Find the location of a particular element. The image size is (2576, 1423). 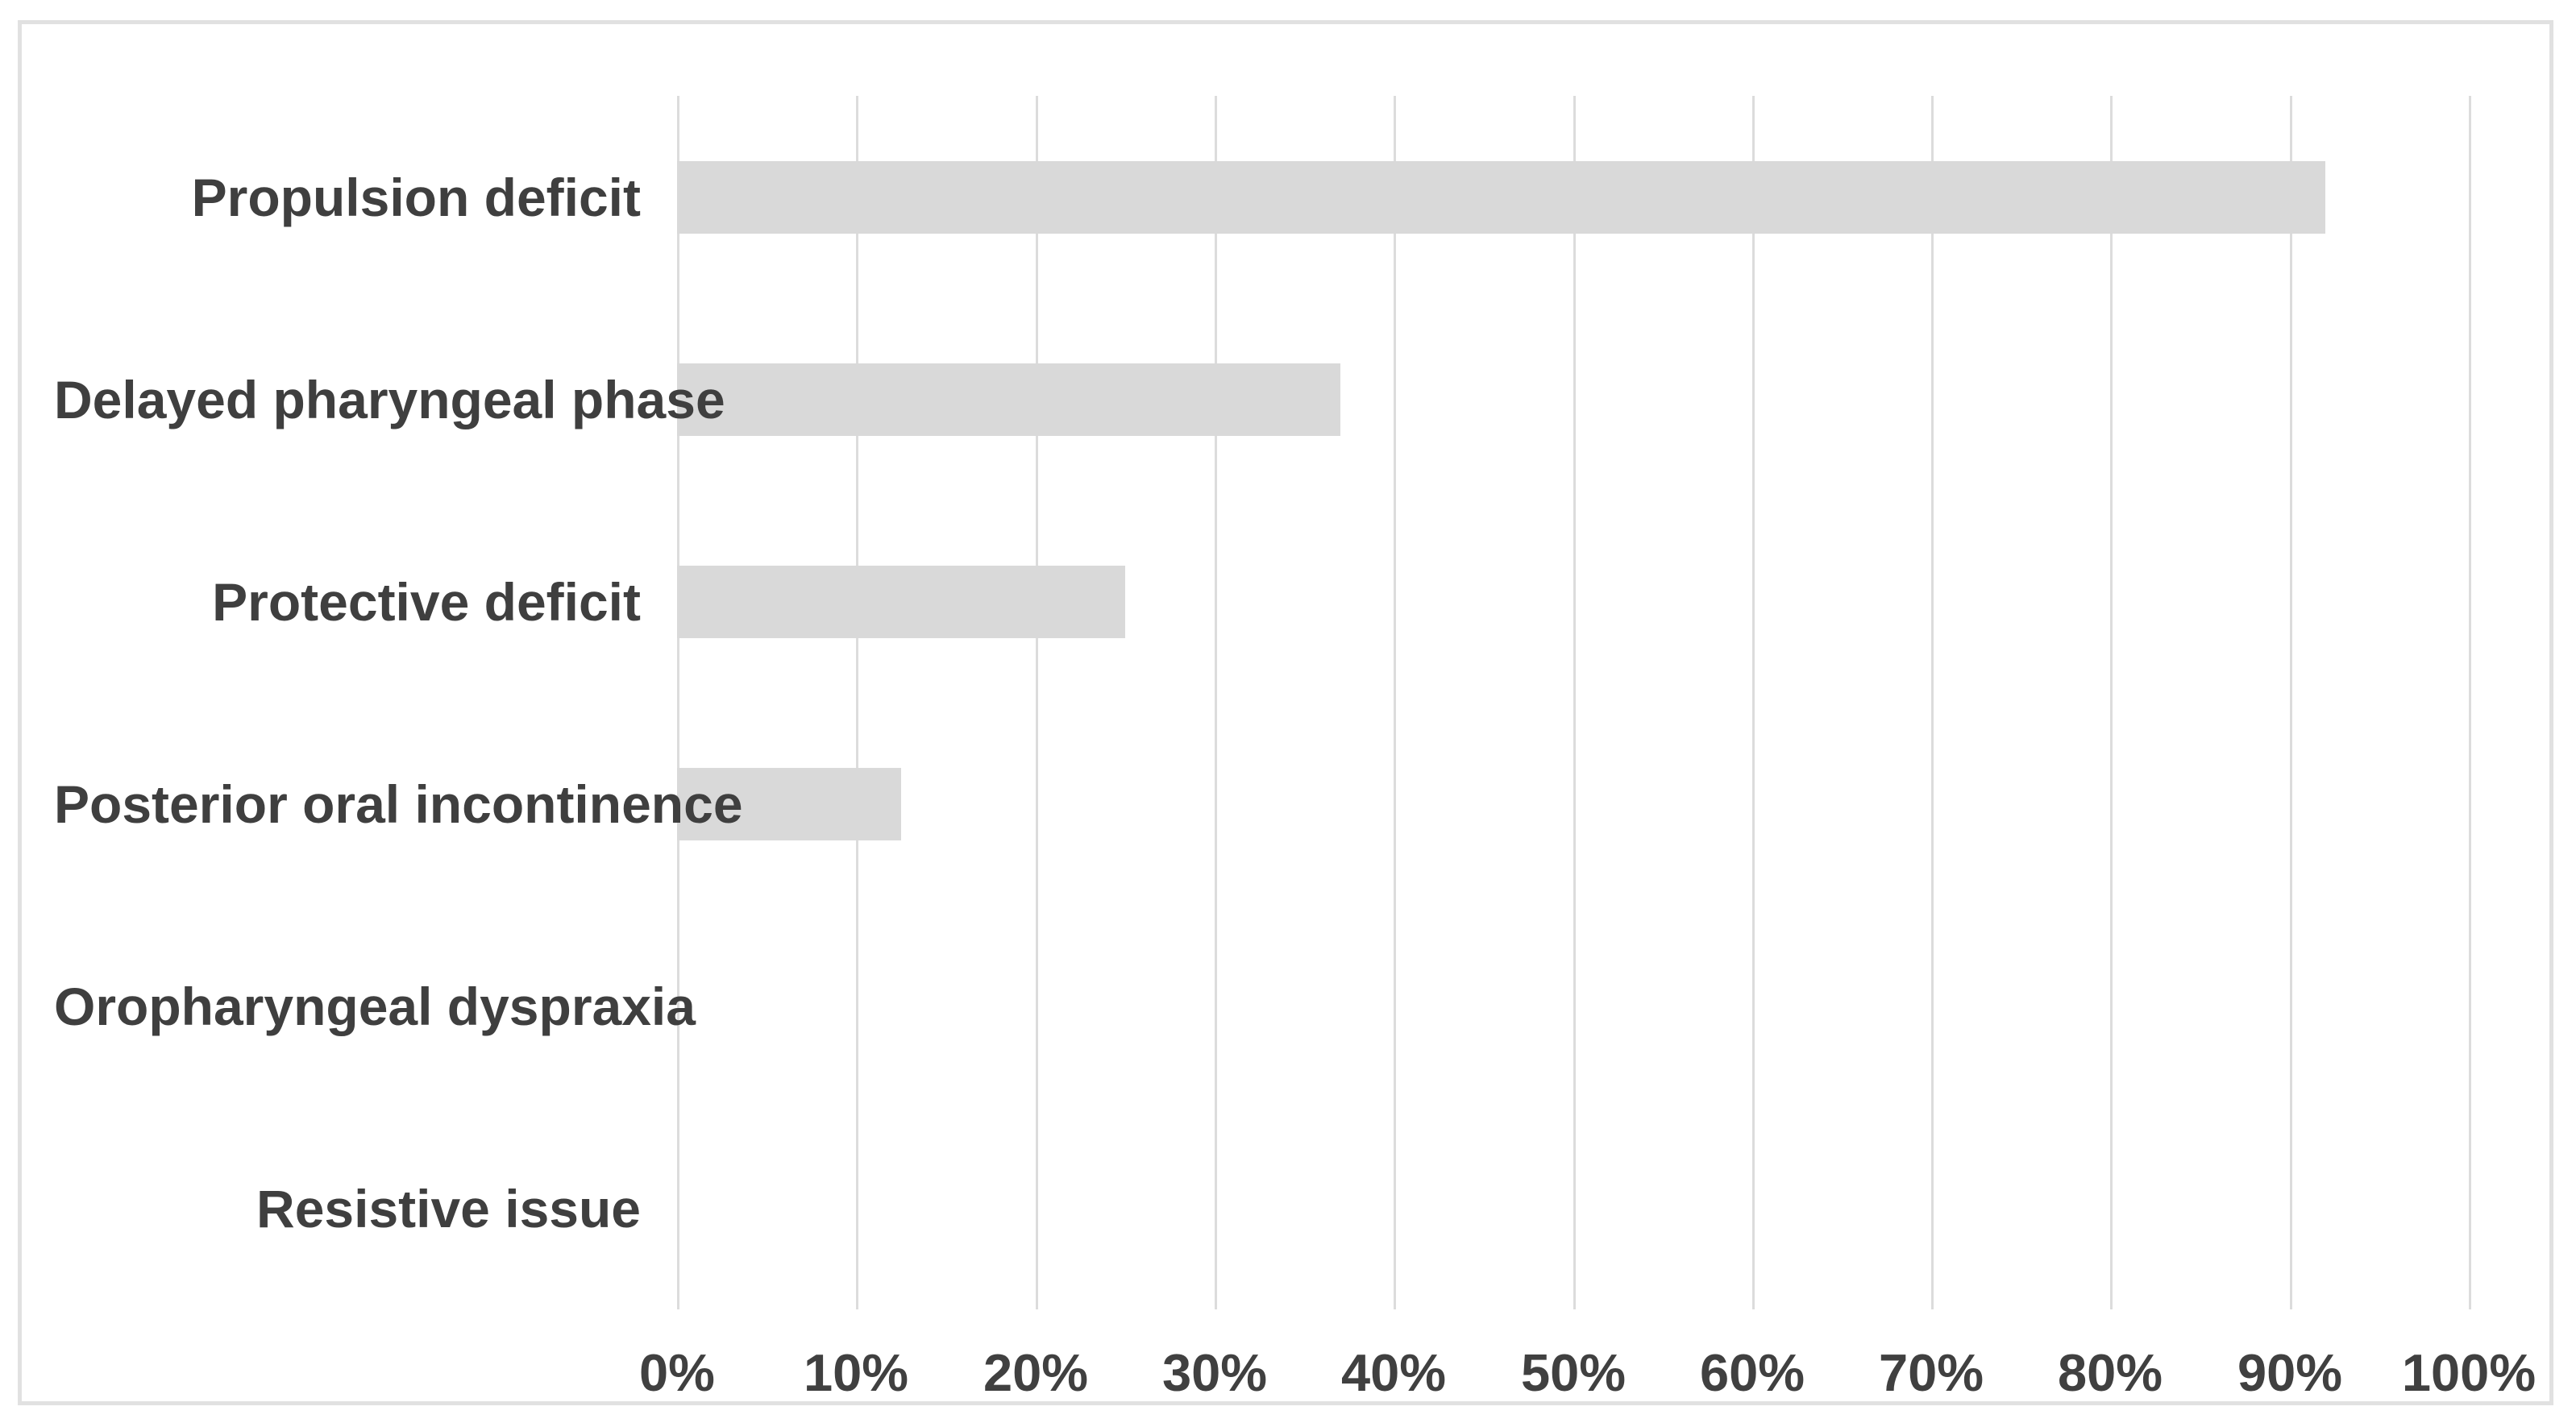

gridline-90- is located at coordinates (2291, 702).